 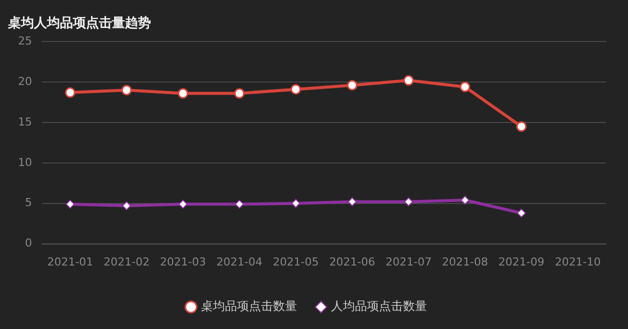 I want to click on x-tick-label: 2021-04, so click(x=239, y=261).